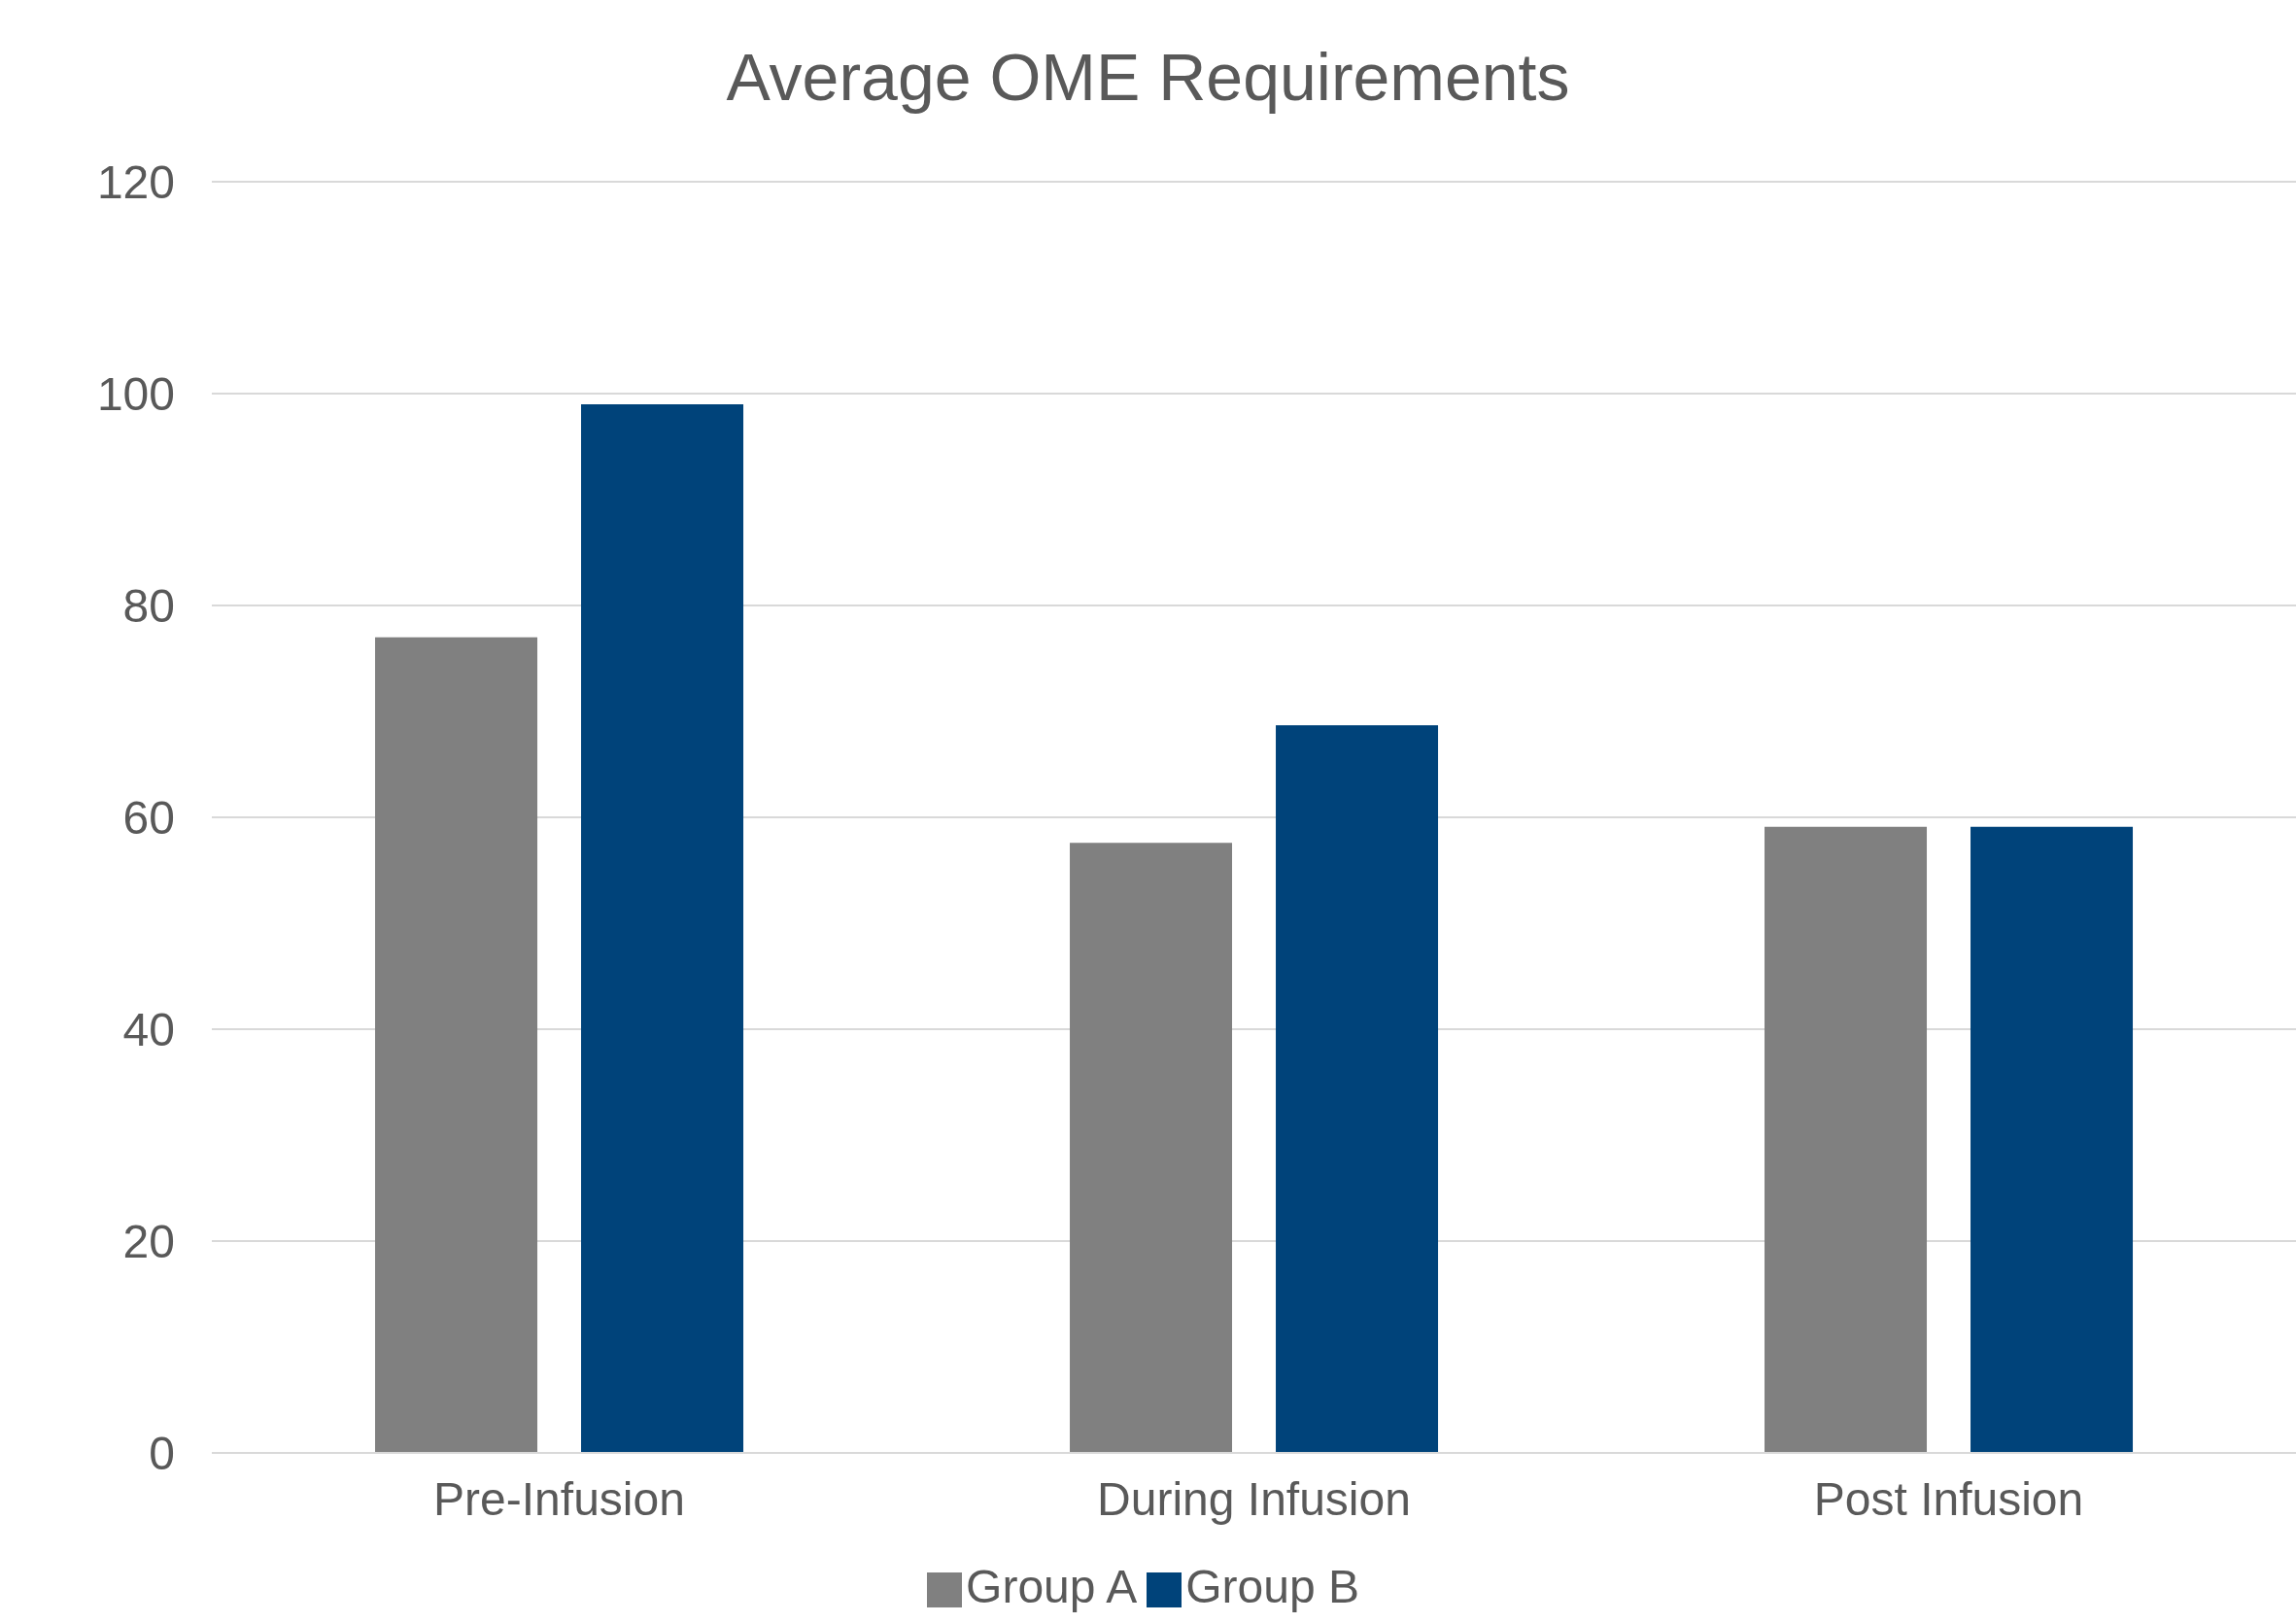 The width and height of the screenshot is (2296, 1623). Describe the element at coordinates (1272, 1587) in the screenshot. I see `legend-label: Group B` at that location.